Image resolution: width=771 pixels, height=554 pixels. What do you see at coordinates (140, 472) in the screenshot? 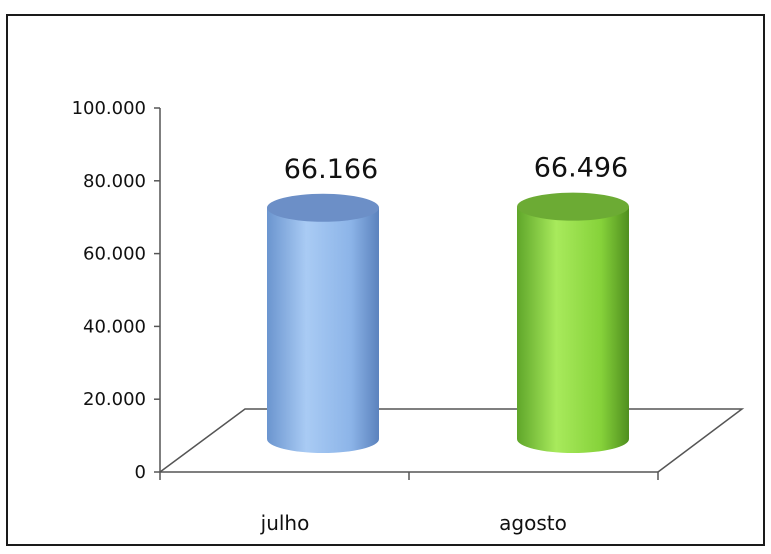
I see `y-tick-label: 0` at bounding box center [140, 472].